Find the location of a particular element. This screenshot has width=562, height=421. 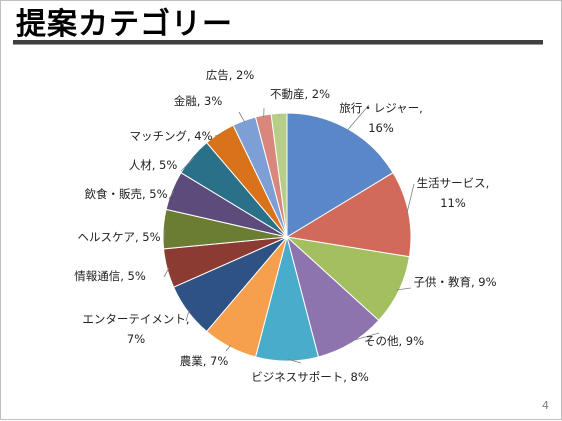

data-label-15: 不動産, 2% is located at coordinates (300, 94).